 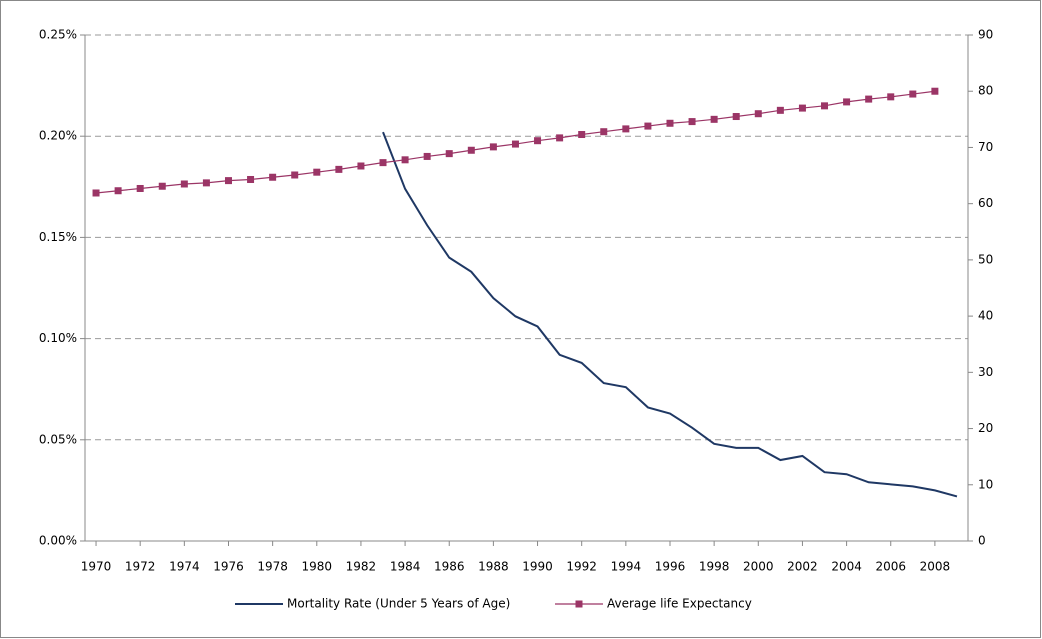 What do you see at coordinates (272, 567) in the screenshot?
I see `x-tick-label: 1978` at bounding box center [272, 567].